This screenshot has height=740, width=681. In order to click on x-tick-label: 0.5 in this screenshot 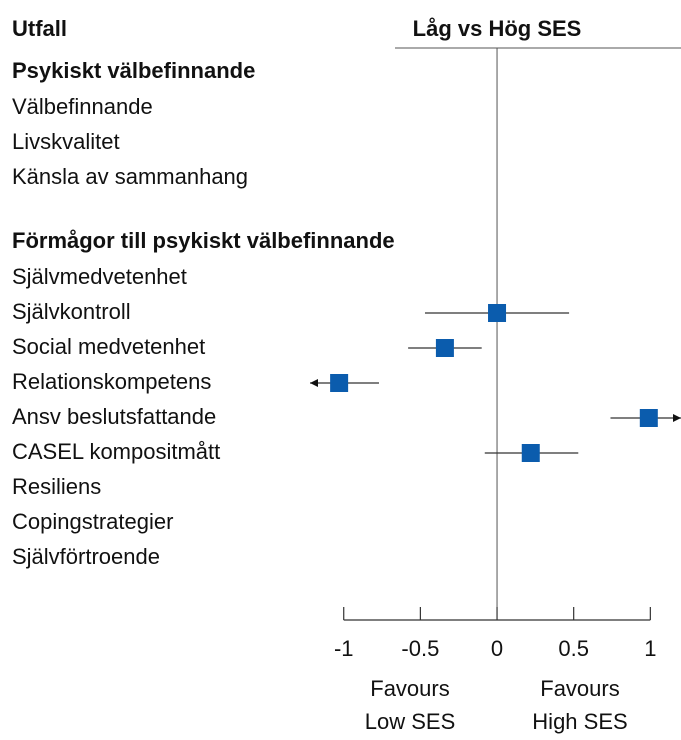, I will do `click(573, 648)`.